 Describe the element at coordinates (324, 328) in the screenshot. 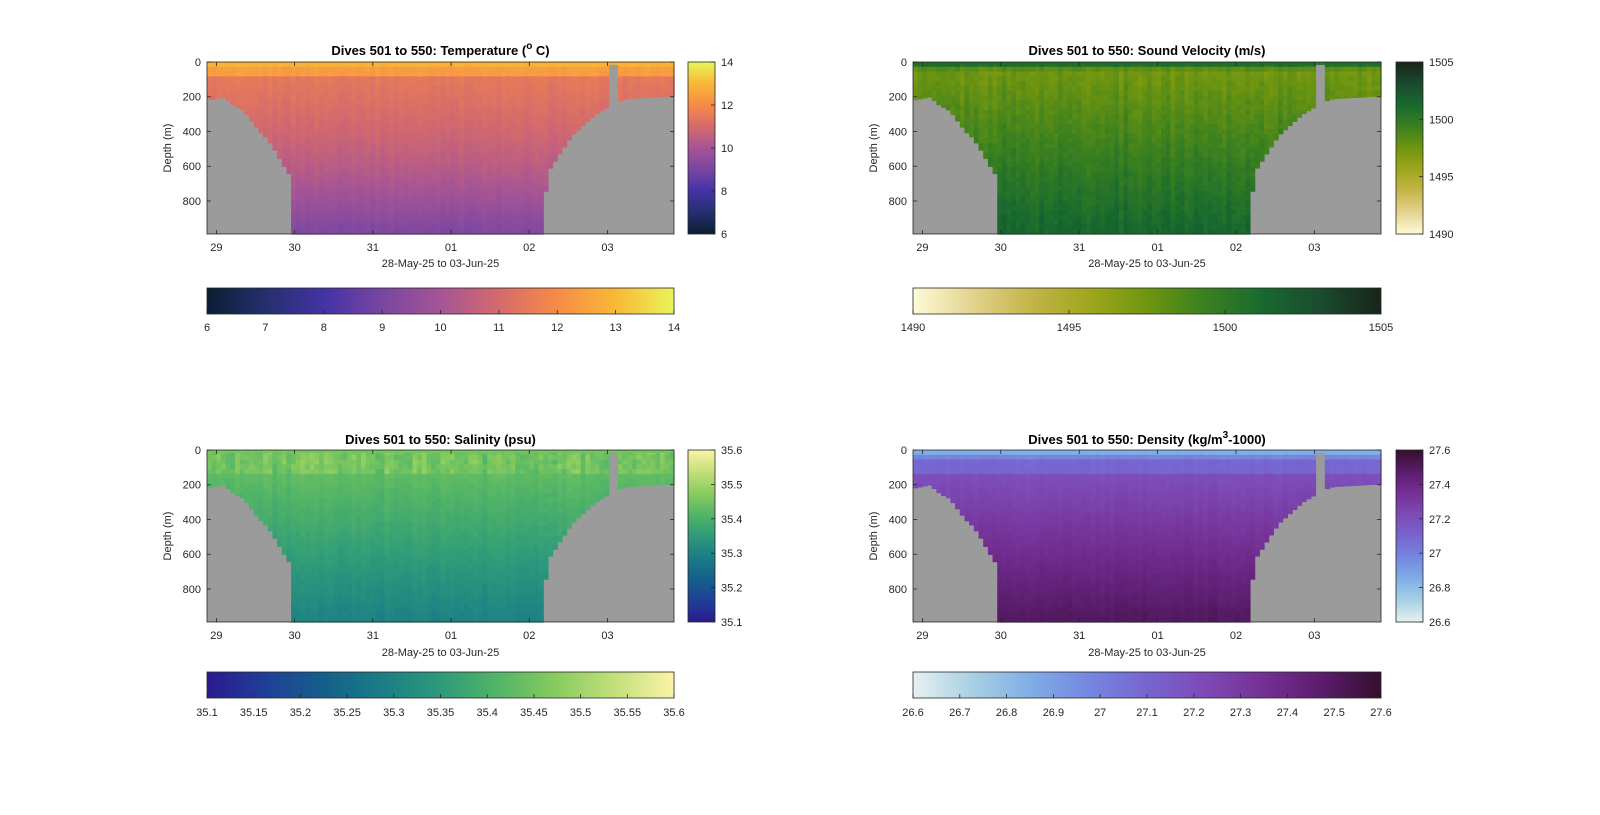

I see `hcolorbar-tick-label: 8` at that location.